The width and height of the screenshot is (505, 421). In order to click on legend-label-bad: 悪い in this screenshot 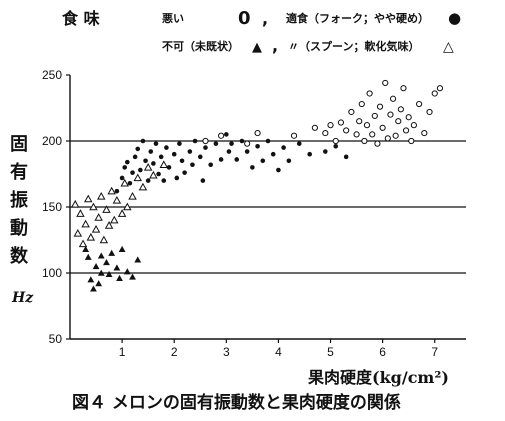, I will do `click(173, 18)`.